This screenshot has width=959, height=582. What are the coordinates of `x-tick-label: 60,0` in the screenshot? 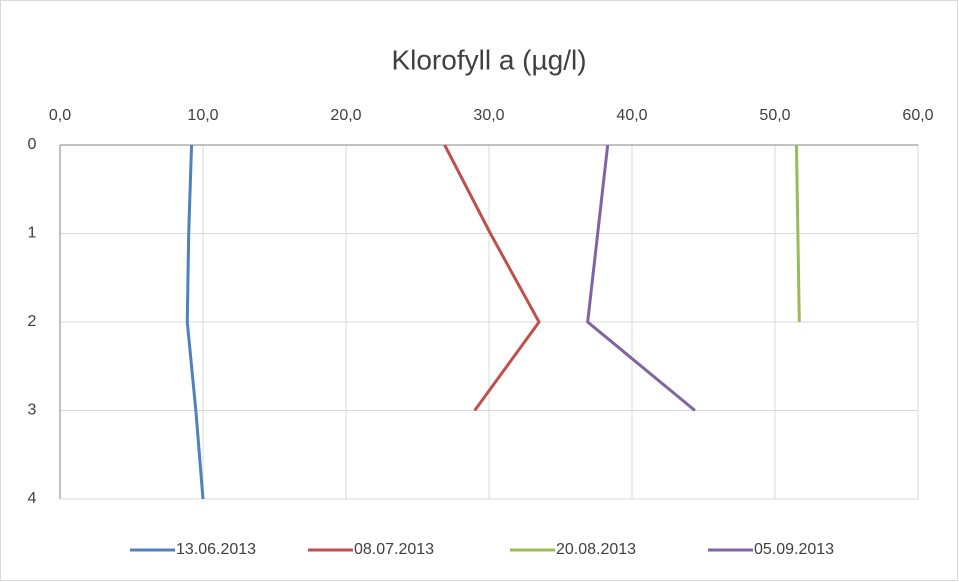 It's located at (917, 115).